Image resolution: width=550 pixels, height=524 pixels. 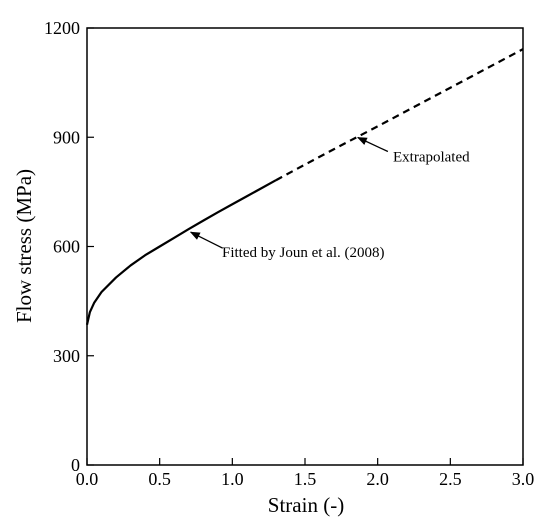 What do you see at coordinates (450, 479) in the screenshot?
I see `x-tick-label: 2.5` at bounding box center [450, 479].